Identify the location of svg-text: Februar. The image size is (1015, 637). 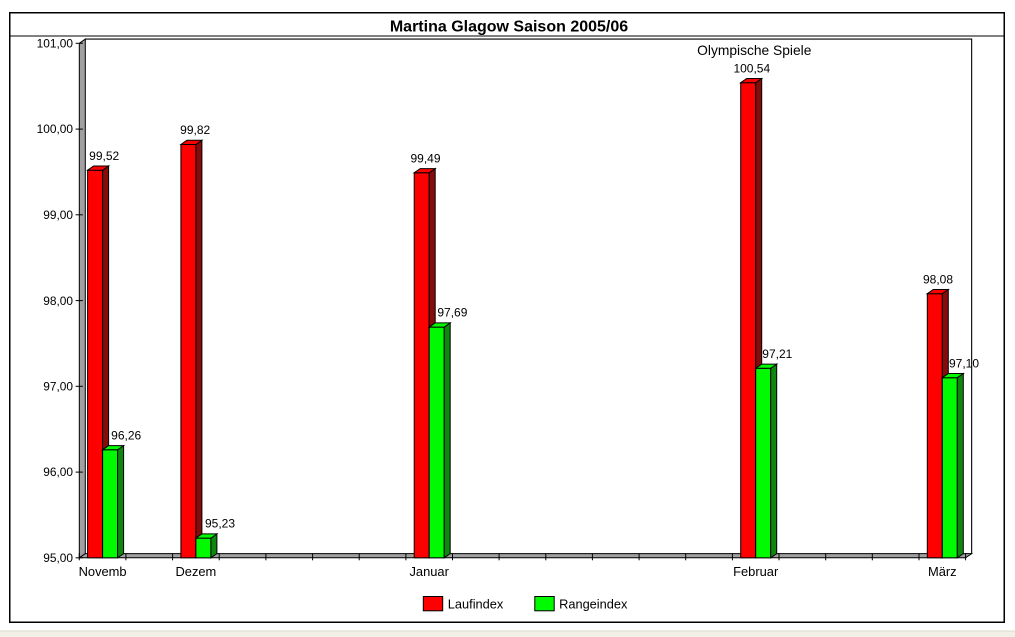
(756, 571).